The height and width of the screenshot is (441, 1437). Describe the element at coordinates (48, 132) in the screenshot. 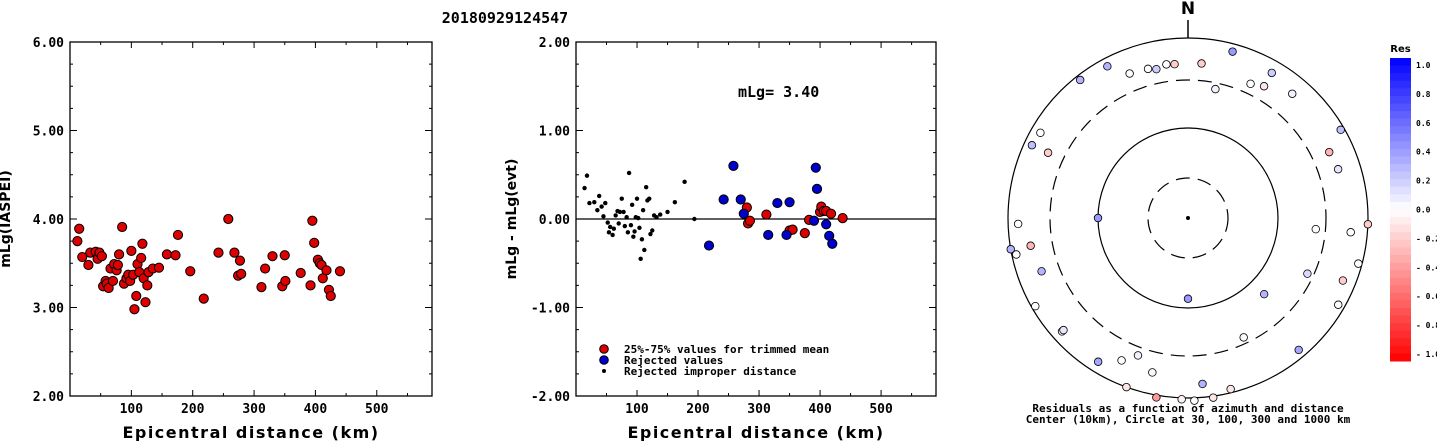

I see `y-tick-label: 5.00` at that location.